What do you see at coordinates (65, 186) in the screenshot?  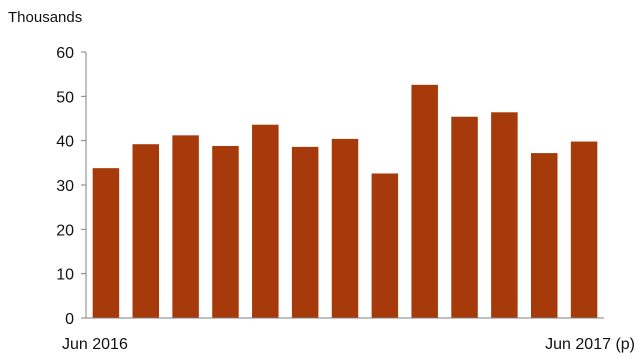 I see `y-tick-label: 30` at bounding box center [65, 186].